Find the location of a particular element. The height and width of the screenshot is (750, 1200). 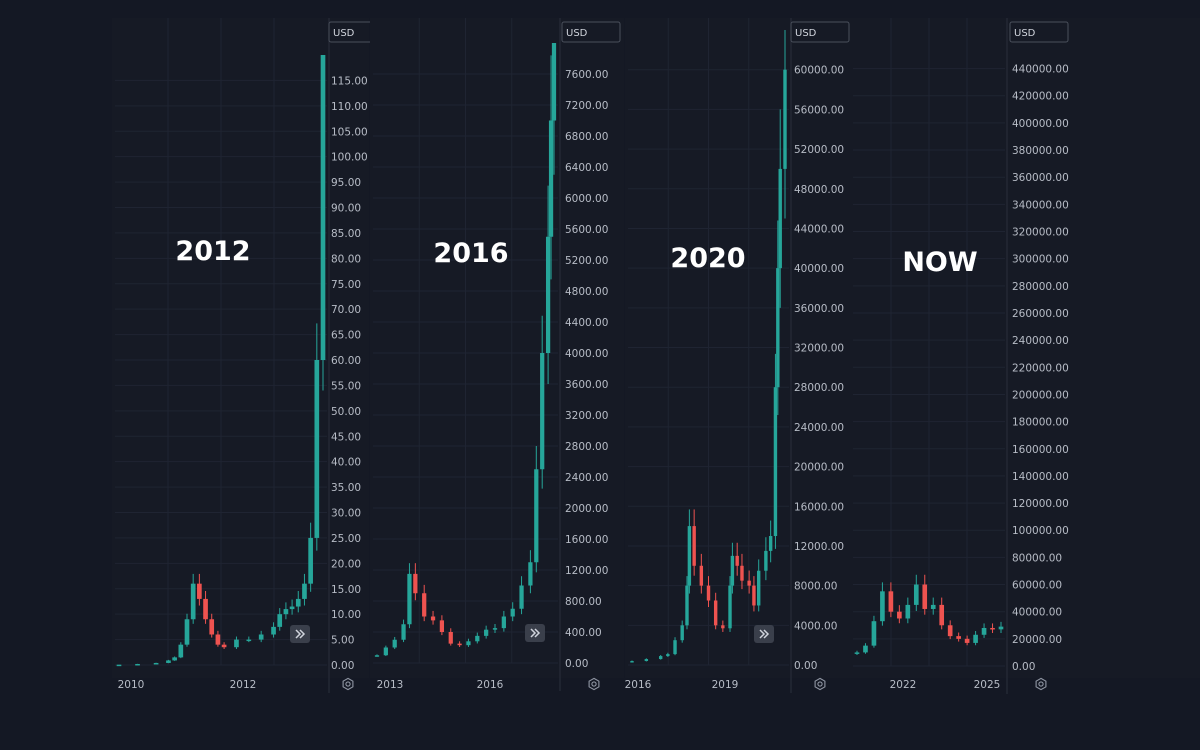

y-tick-label: 95.00 is located at coordinates (346, 183).